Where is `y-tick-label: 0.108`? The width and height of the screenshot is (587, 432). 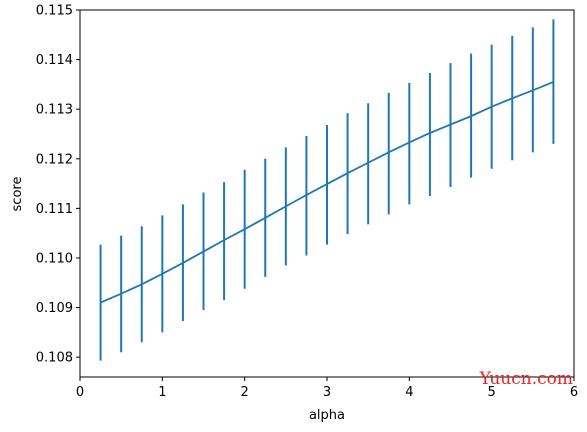 y-tick-label: 0.108 is located at coordinates (54, 358).